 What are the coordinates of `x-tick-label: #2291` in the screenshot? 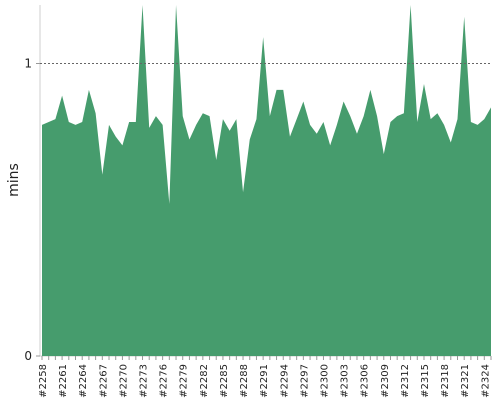 It's located at (264, 381).